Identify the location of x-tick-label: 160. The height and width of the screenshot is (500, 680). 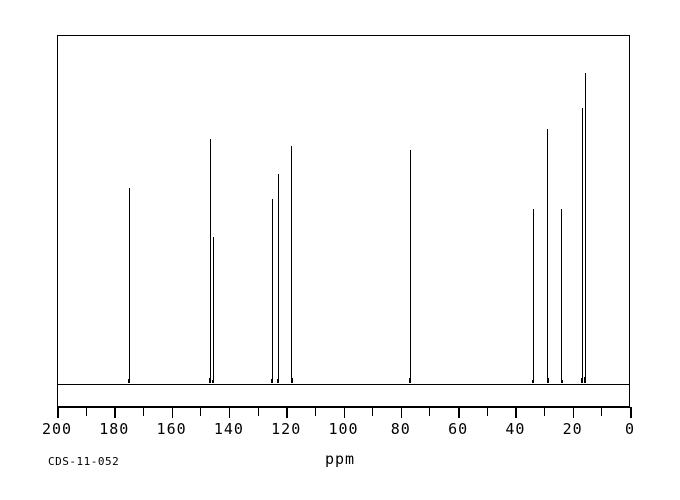
(171, 429).